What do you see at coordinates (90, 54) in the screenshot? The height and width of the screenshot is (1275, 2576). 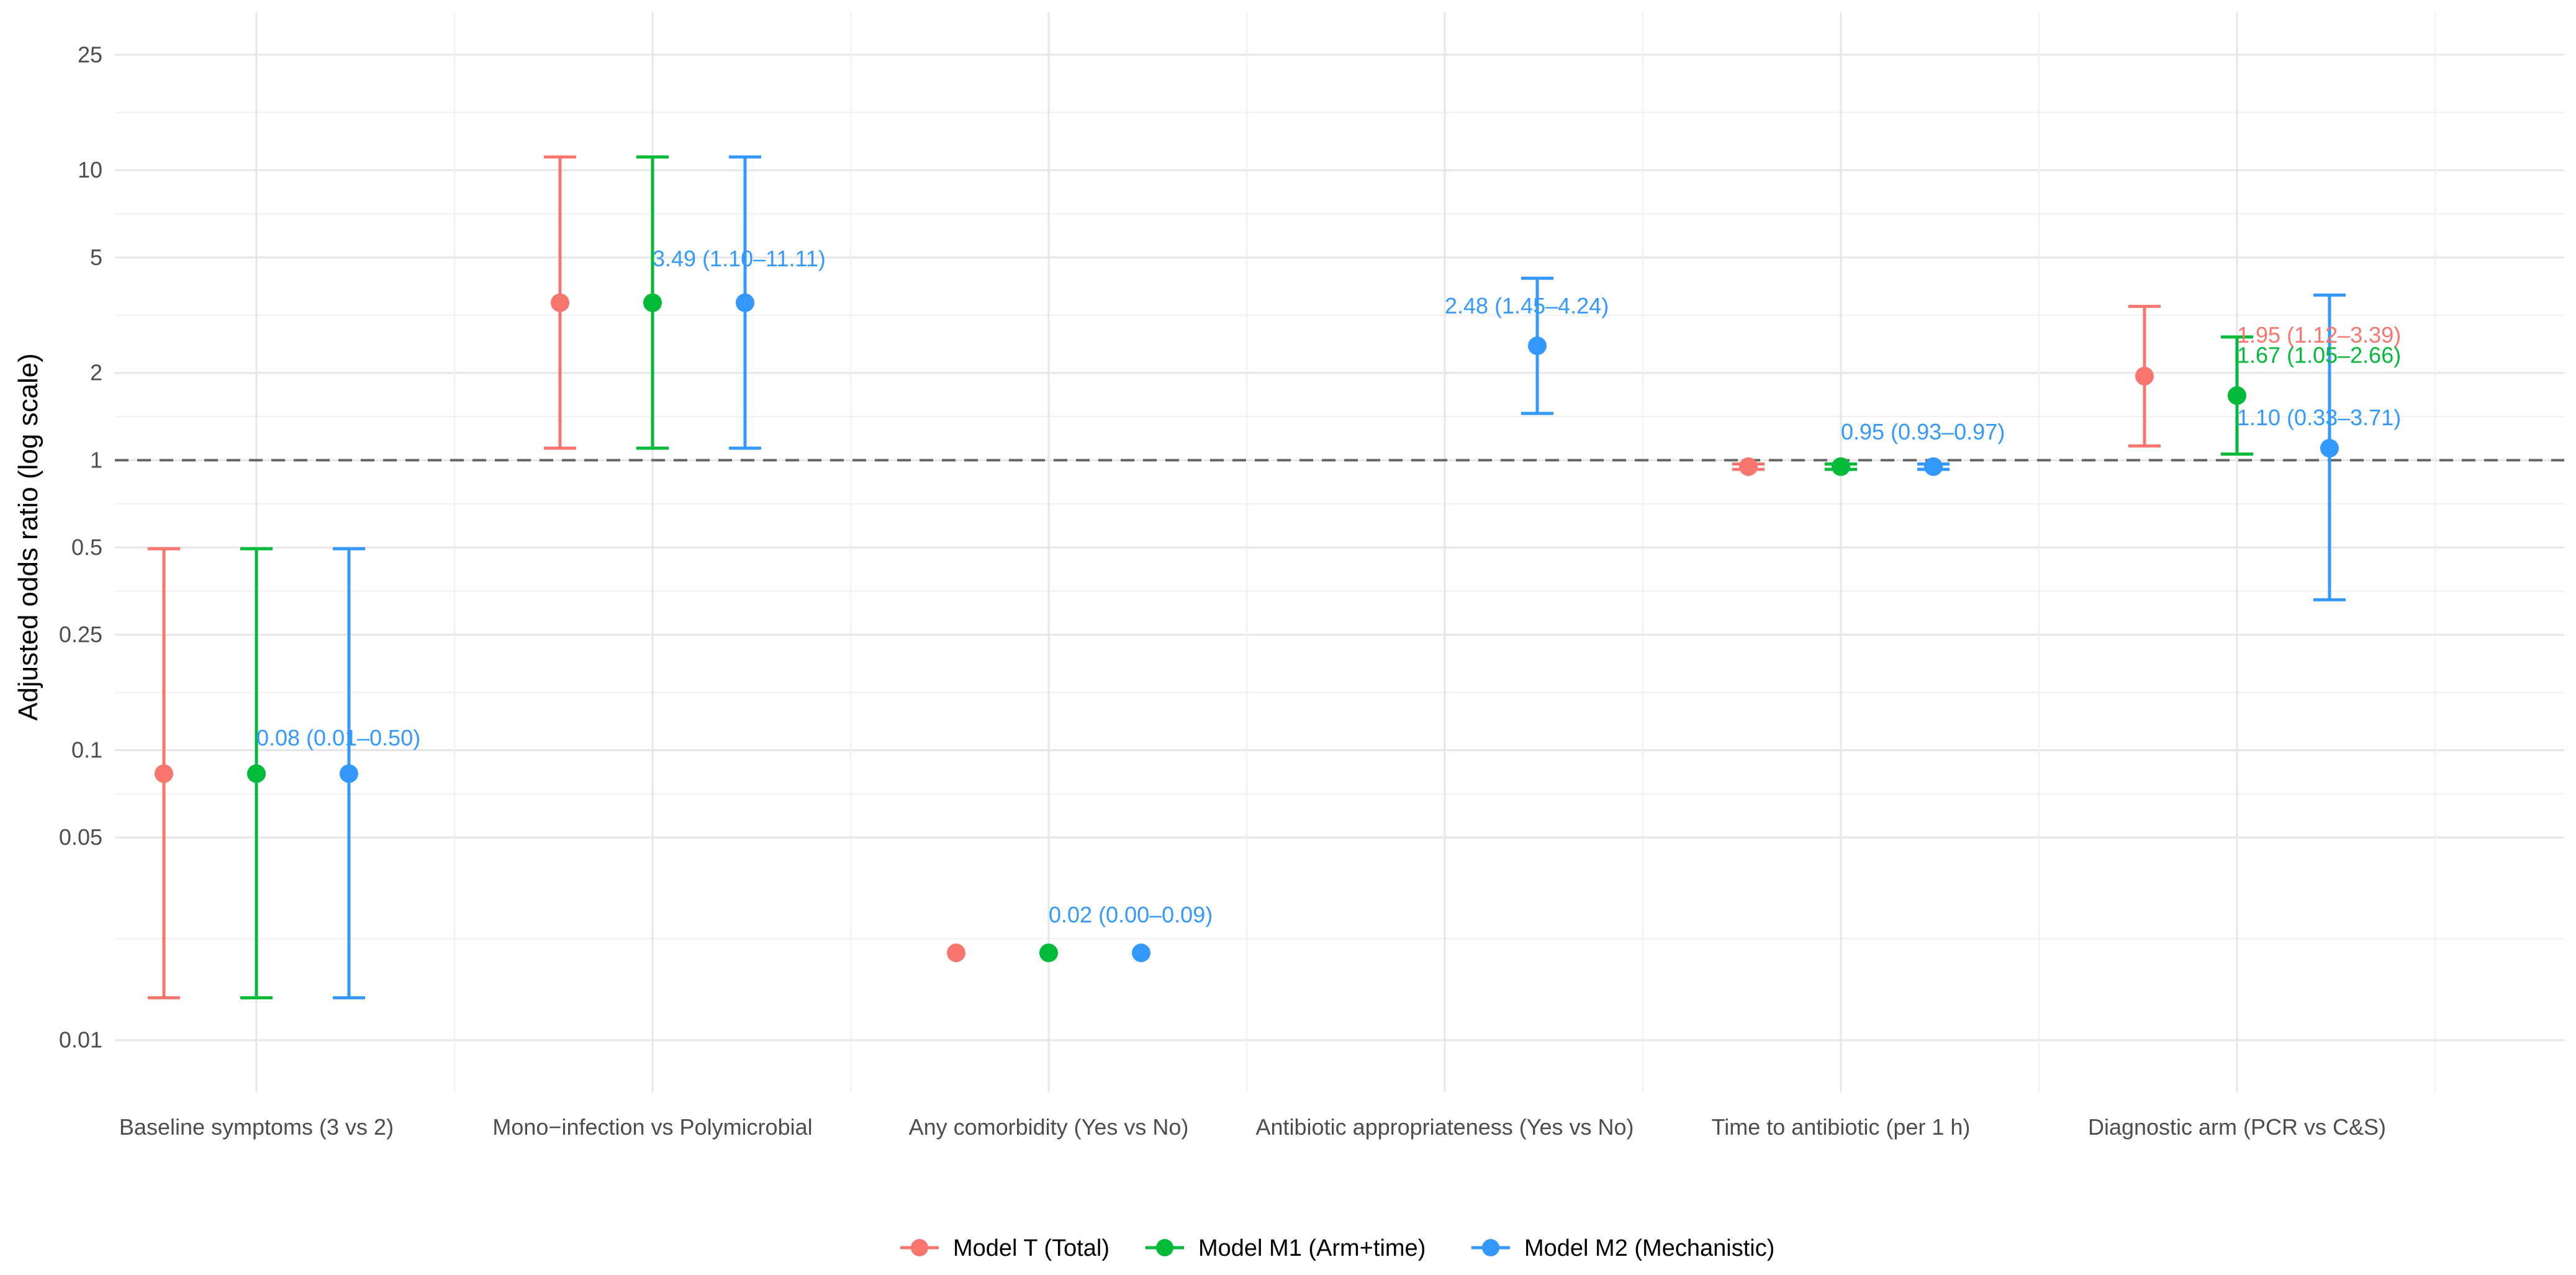 I see `y-tick-label: 25` at bounding box center [90, 54].